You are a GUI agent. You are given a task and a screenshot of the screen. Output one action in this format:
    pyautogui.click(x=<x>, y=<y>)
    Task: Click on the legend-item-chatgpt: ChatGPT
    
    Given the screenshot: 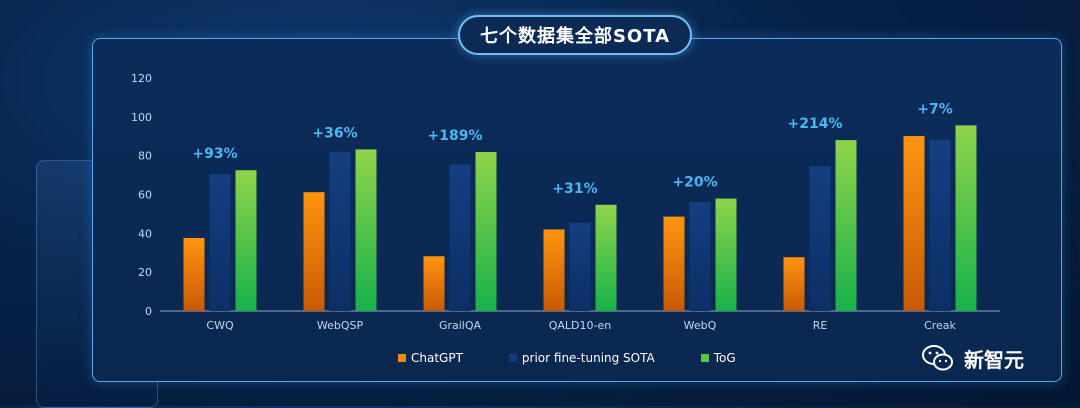 What is the action you would take?
    pyautogui.click(x=430, y=358)
    